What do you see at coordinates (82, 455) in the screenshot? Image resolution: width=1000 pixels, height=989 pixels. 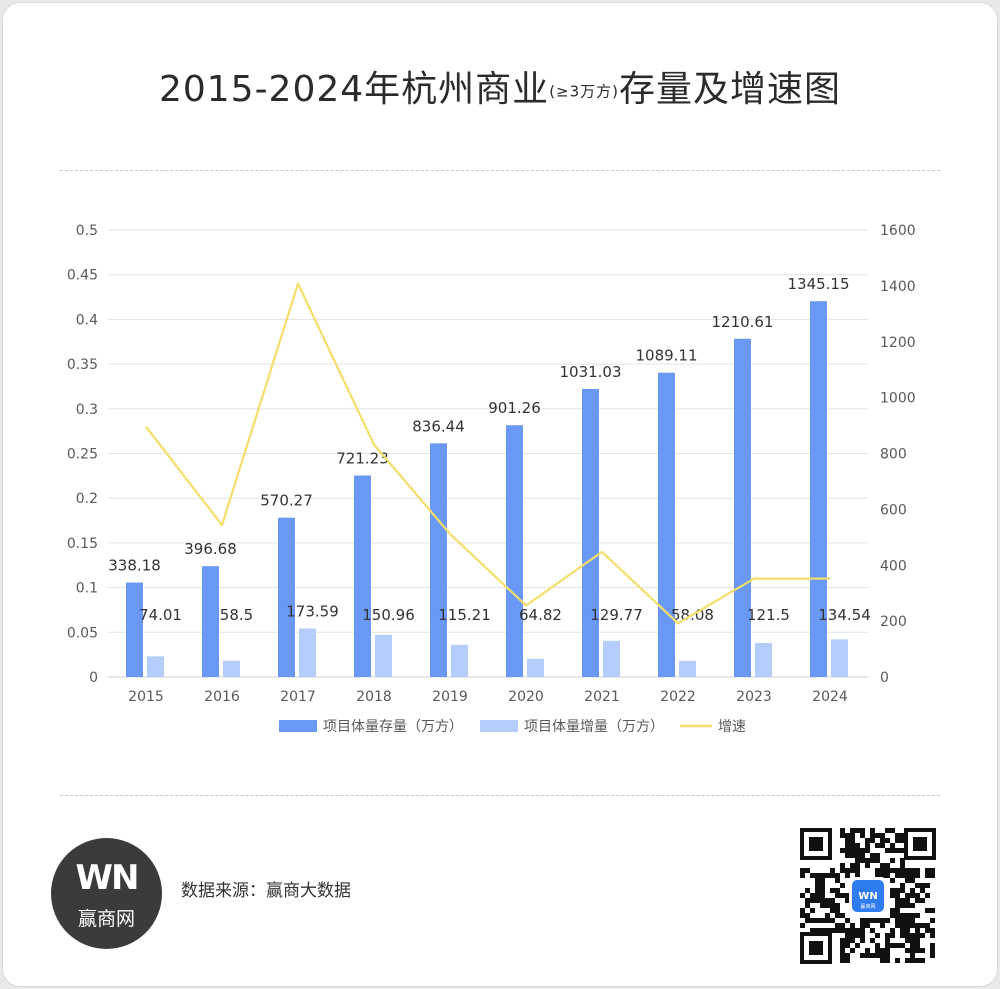 I see `left-axis-tick-label: 0.25` at bounding box center [82, 455].